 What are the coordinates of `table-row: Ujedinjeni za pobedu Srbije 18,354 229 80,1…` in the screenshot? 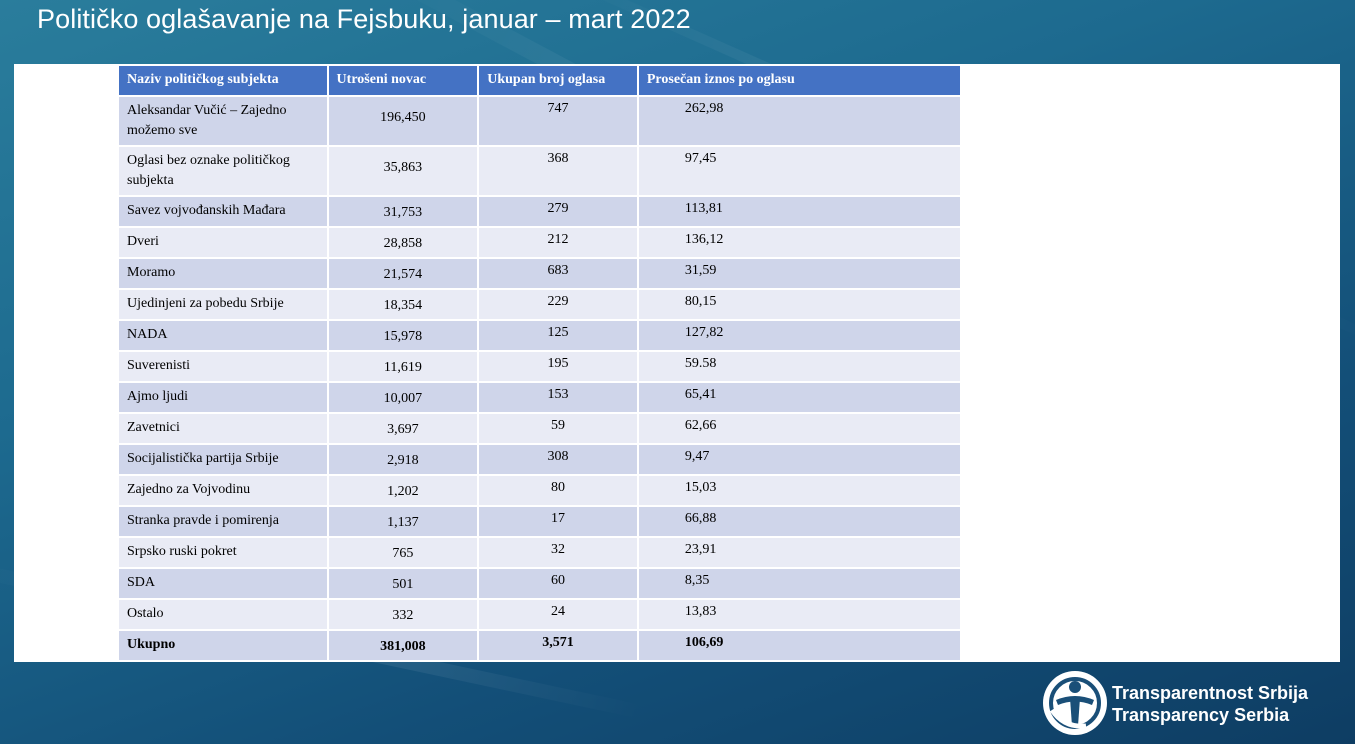 It's located at (540, 304).